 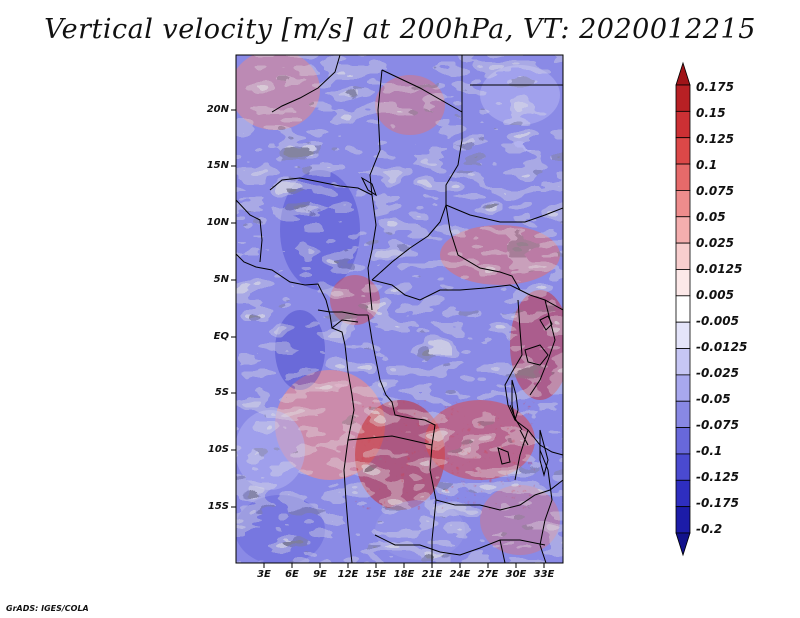 What do you see at coordinates (376, 574) in the screenshot?
I see `lon-label: 15E` at bounding box center [376, 574].